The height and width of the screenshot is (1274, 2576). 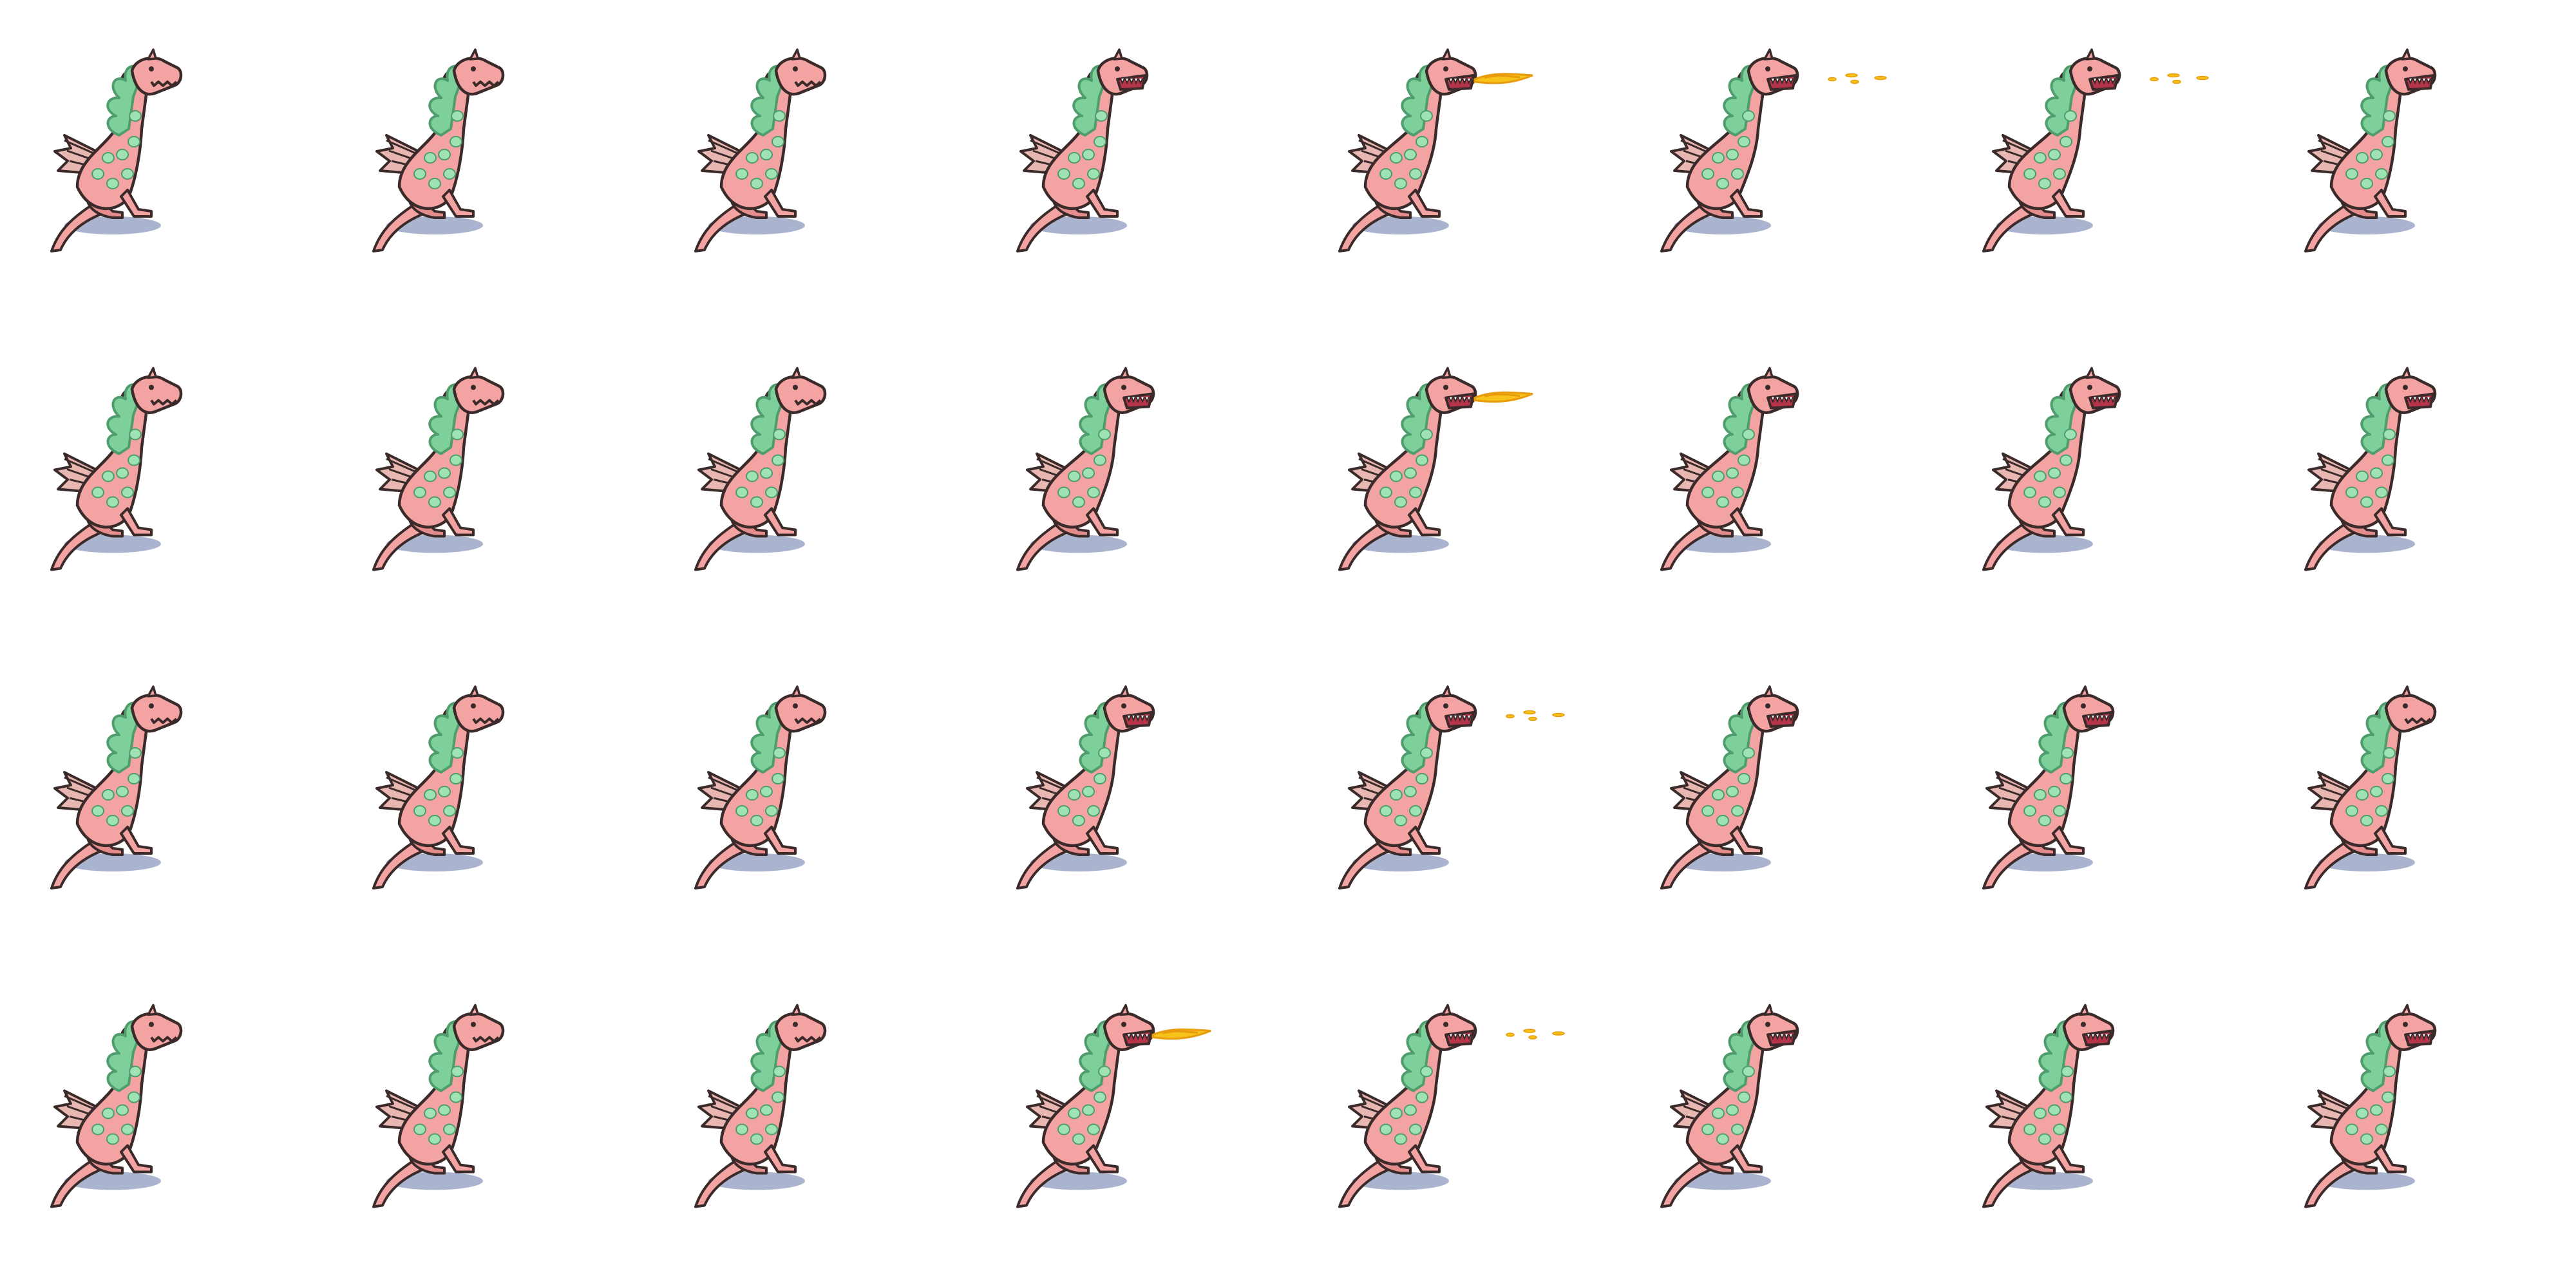 I want to click on dragon-frame-r2-c0, so click(x=116, y=787).